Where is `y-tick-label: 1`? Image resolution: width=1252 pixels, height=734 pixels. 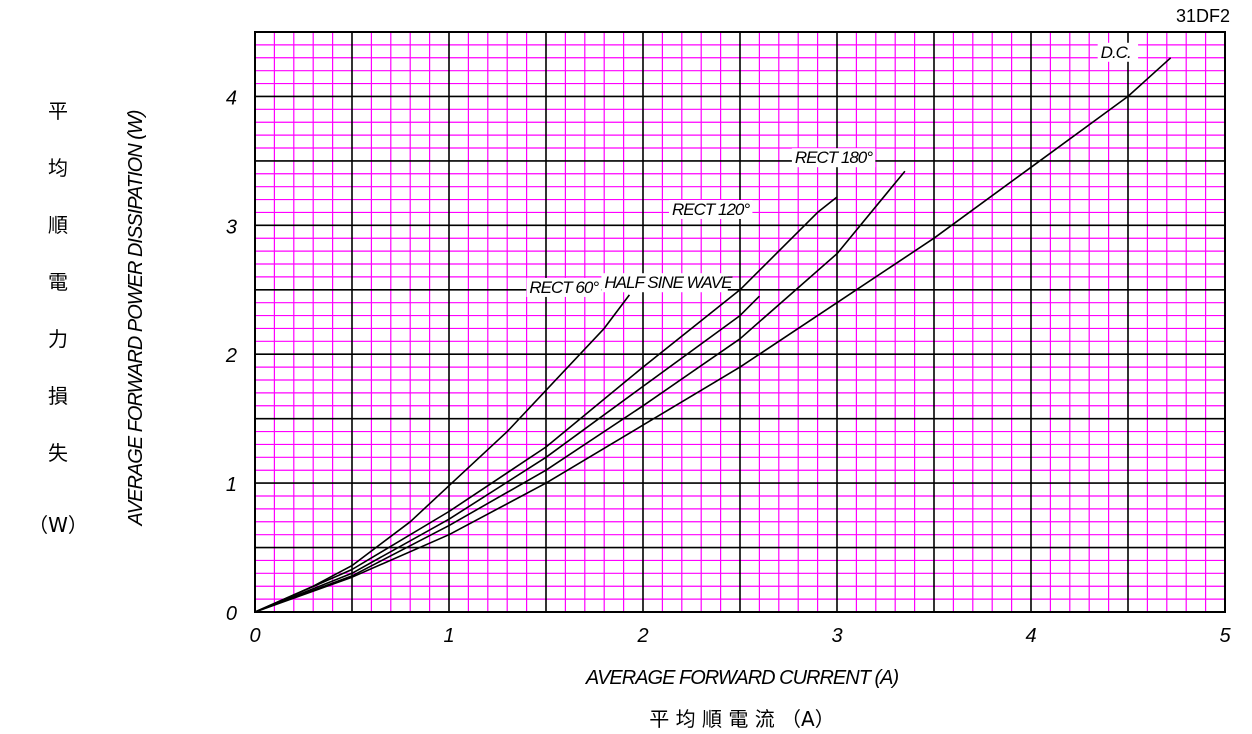
y-tick-label: 1 is located at coordinates (231, 485).